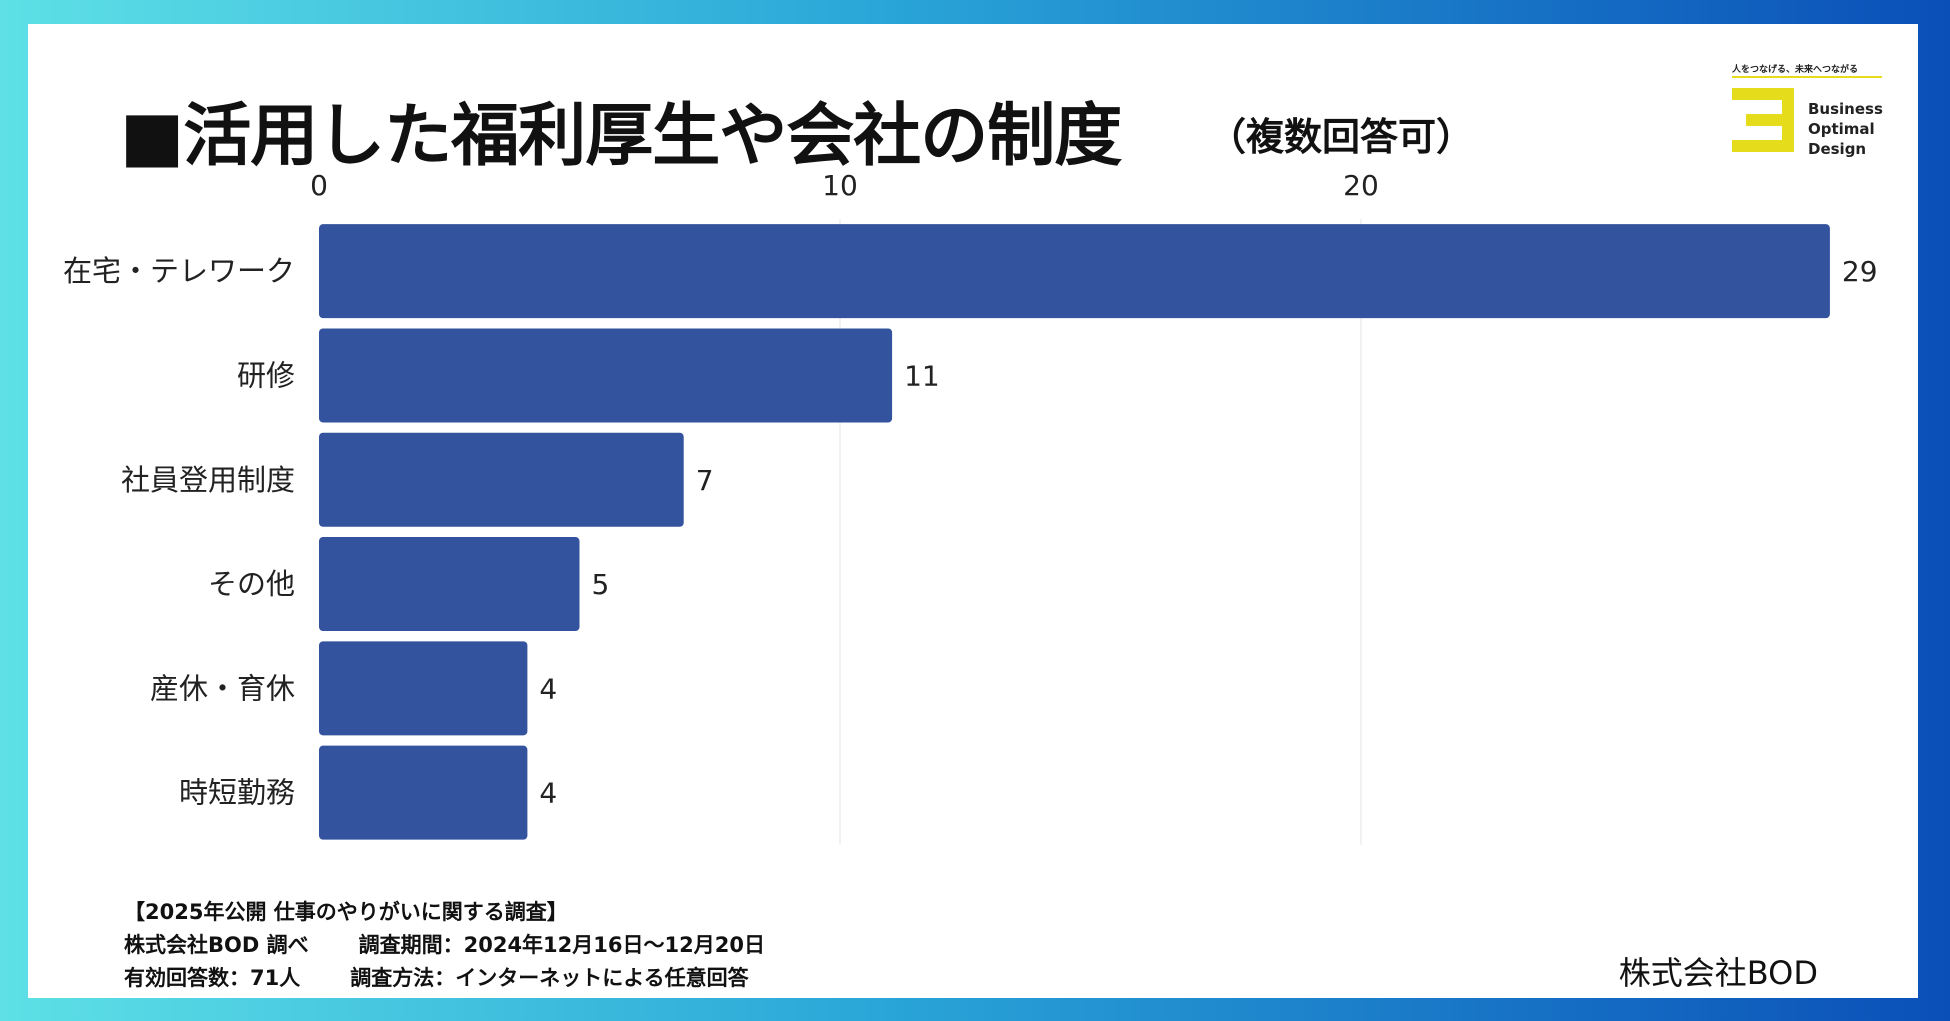 The height and width of the screenshot is (1021, 1950). Describe the element at coordinates (1718, 973) in the screenshot. I see `company-name: 株式会社BOD` at that location.